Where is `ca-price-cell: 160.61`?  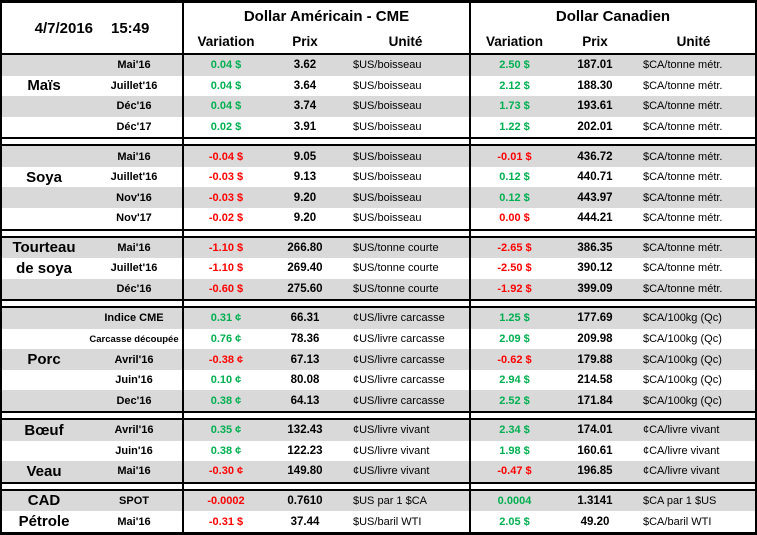
ca-price-cell: 160.61 is located at coordinates (595, 450).